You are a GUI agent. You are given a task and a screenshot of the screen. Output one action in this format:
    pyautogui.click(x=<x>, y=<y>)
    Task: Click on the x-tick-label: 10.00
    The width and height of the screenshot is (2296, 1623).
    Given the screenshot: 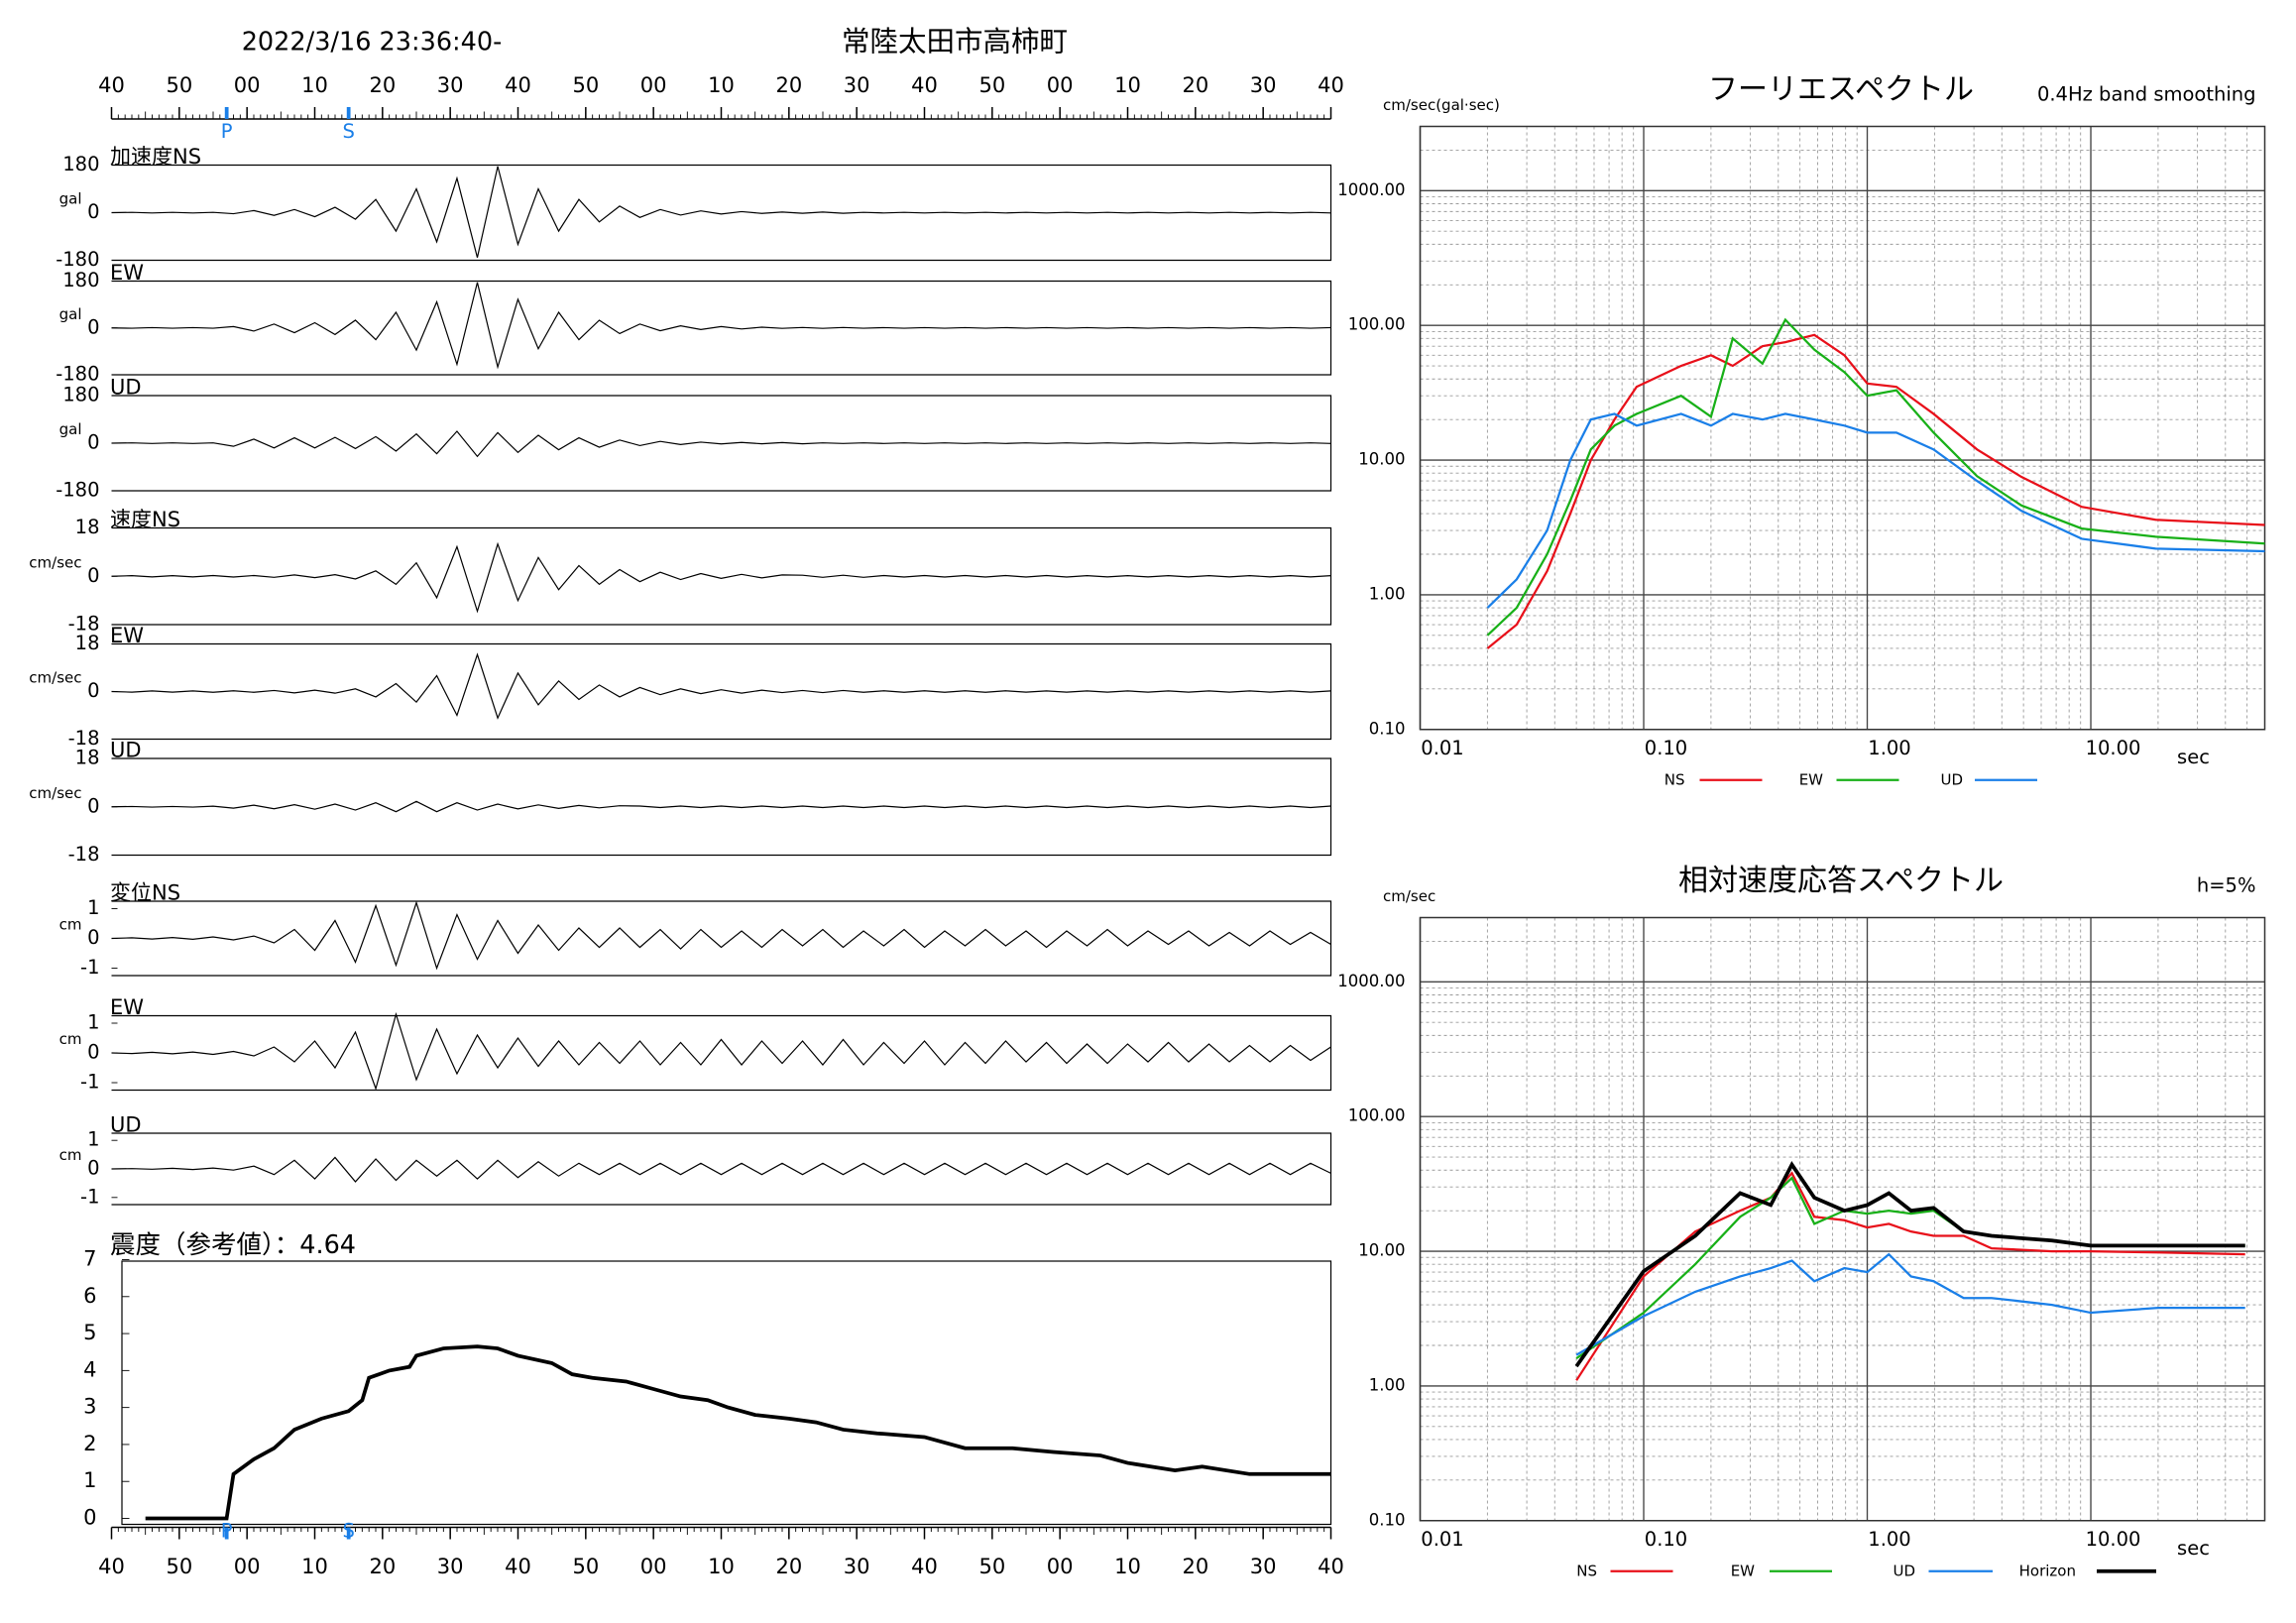 What is the action you would take?
    pyautogui.click(x=2113, y=1539)
    